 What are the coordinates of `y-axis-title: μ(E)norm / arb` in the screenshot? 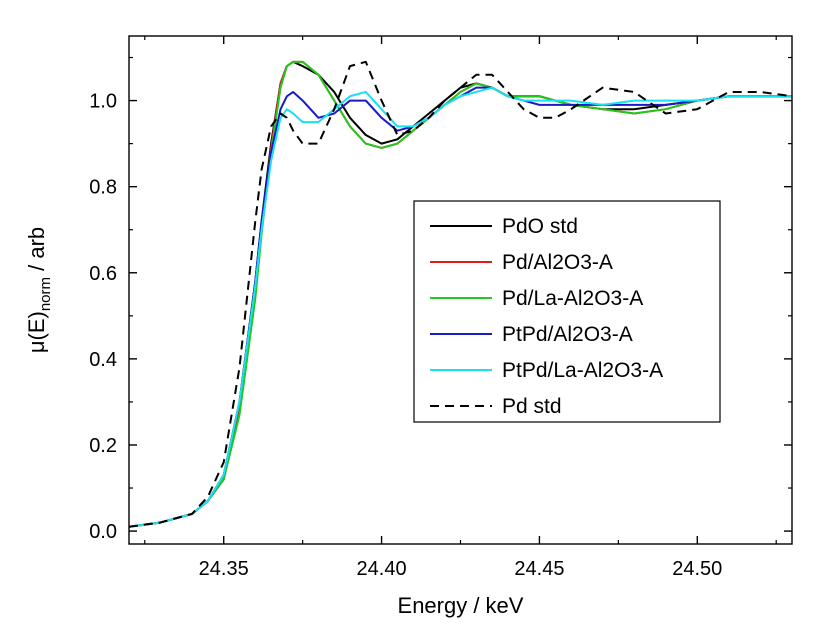 It's located at (39, 290).